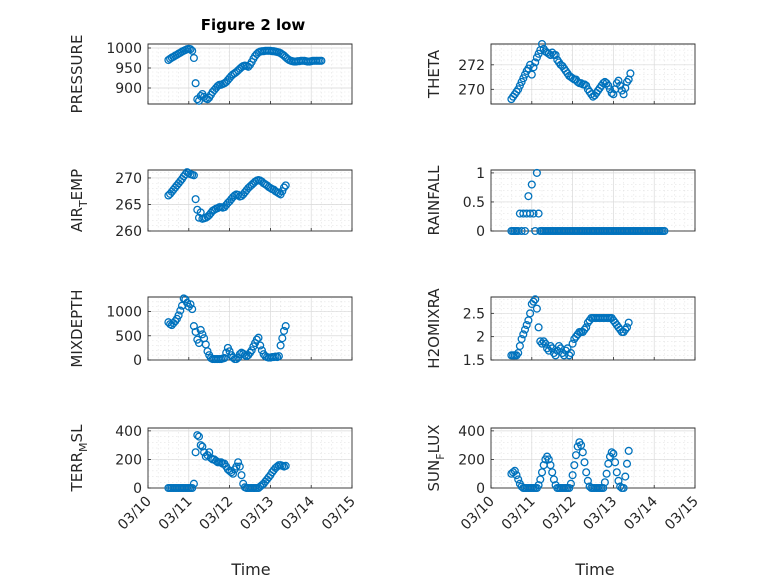 Image resolution: width=778 pixels, height=583 pixels. Describe the element at coordinates (79, 458) in the screenshot. I see `y-axis-label: TERRMSL` at that location.